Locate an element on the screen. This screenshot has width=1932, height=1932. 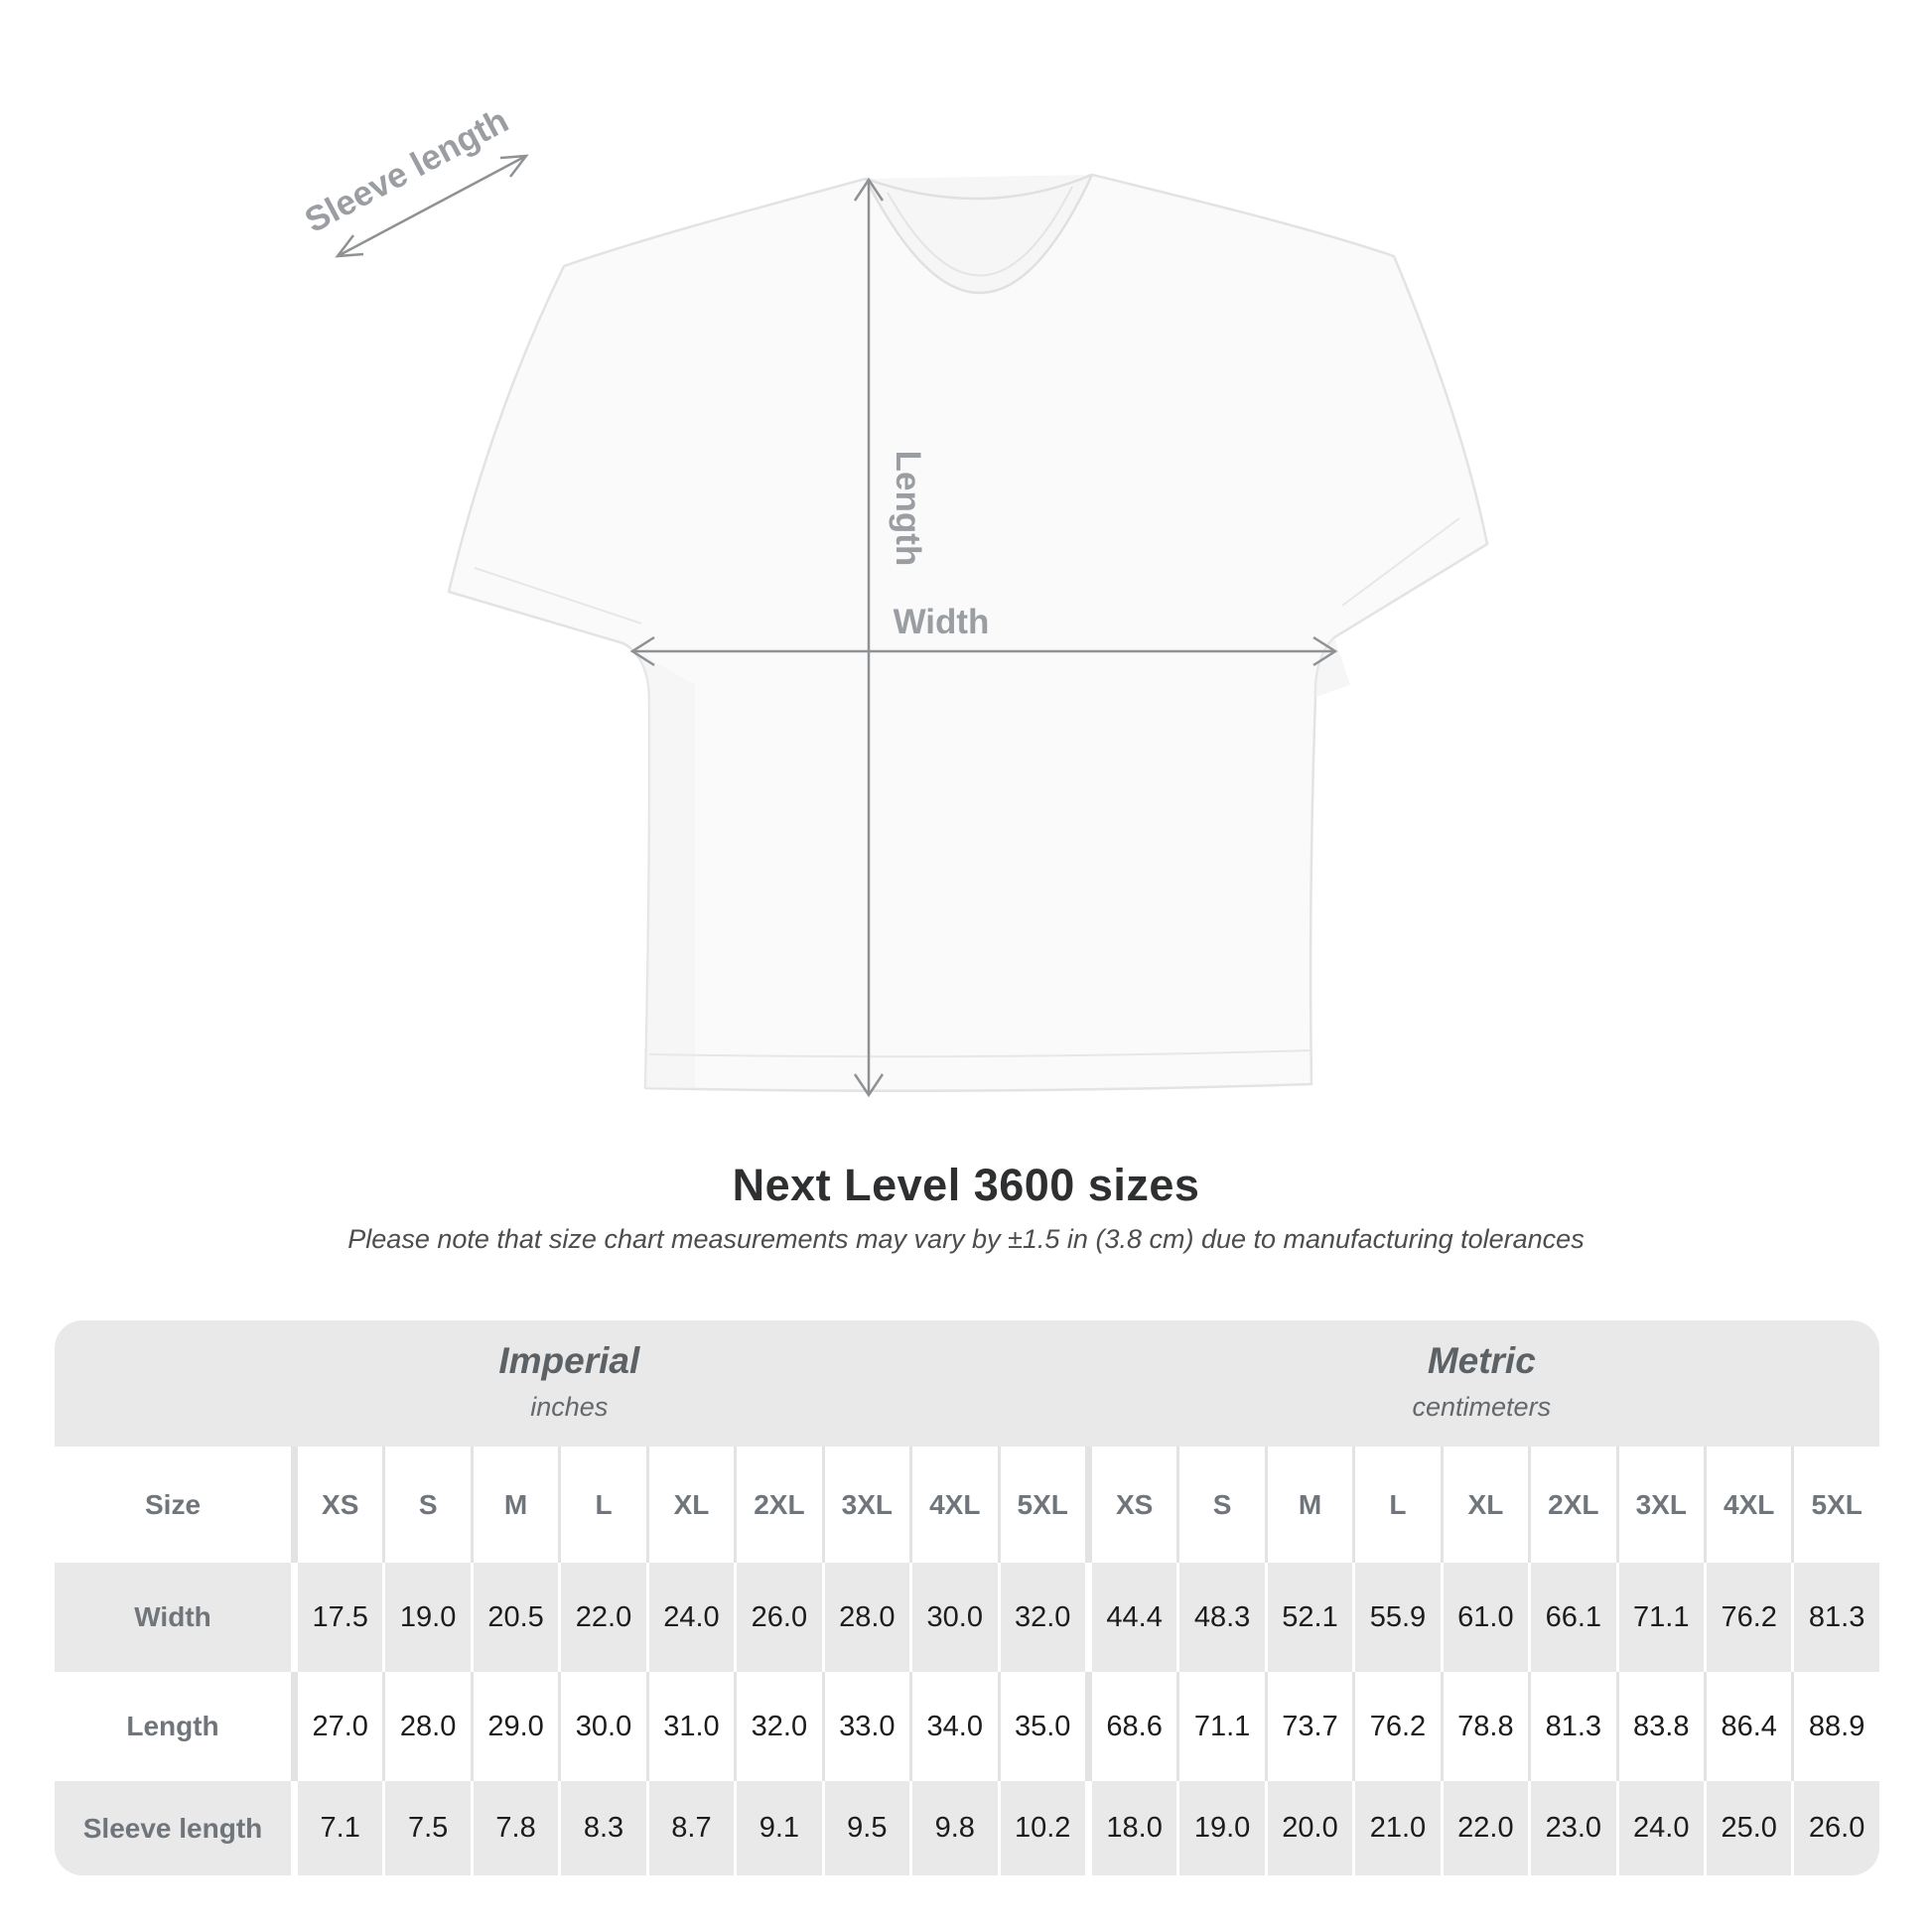
tshirt-shade-left is located at coordinates (659, 866).